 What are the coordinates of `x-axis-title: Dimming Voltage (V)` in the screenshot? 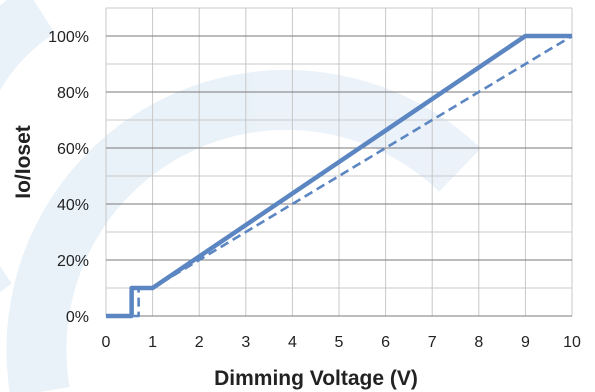 It's located at (316, 378).